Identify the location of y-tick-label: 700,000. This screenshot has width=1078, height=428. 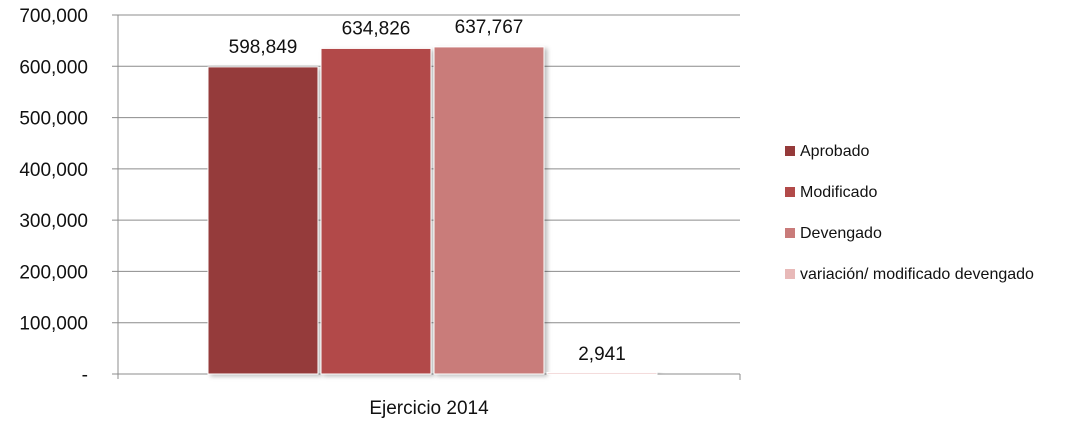
(53, 16).